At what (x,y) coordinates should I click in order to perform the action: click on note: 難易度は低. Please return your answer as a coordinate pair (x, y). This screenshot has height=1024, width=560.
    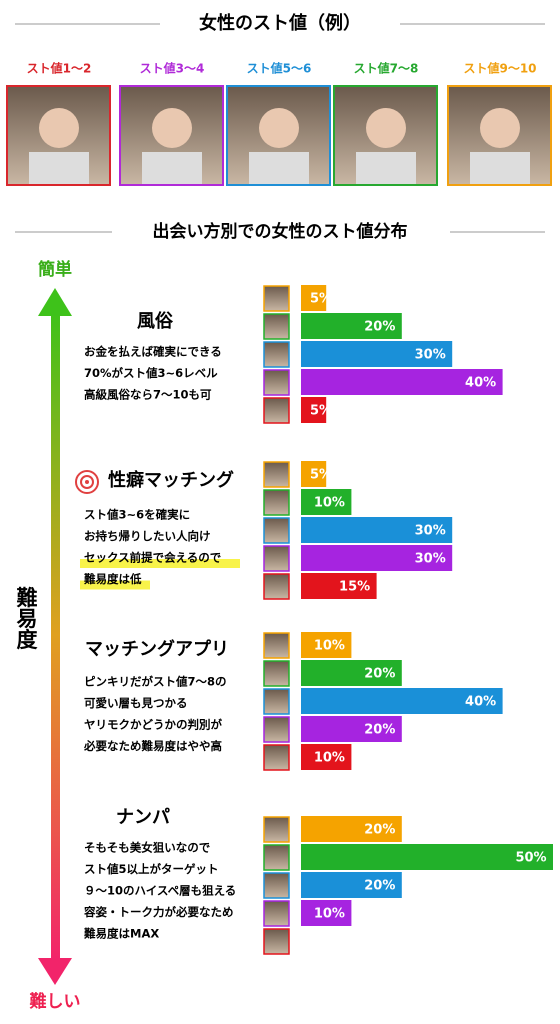
    Looking at the image, I should click on (113, 579).